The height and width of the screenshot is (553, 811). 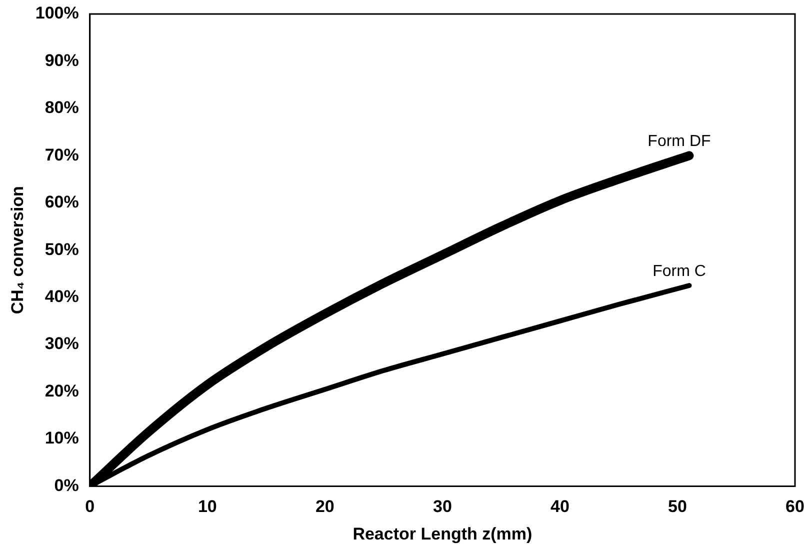 I want to click on y-tick-label: 90%, so click(x=61, y=60).